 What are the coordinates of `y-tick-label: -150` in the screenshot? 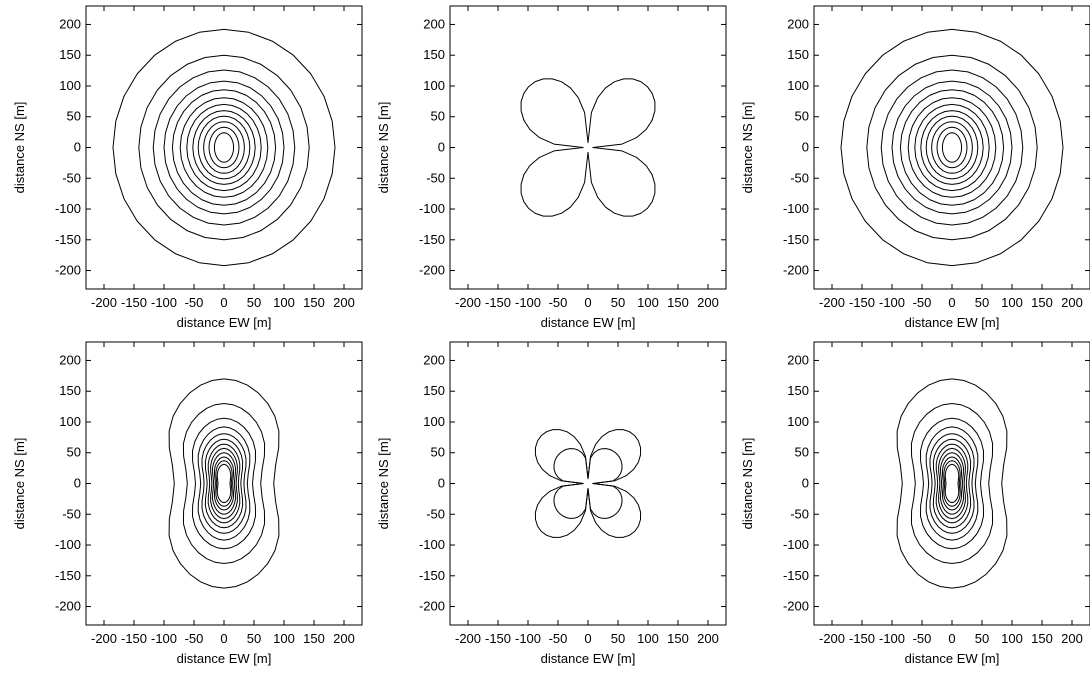 It's located at (796, 239).